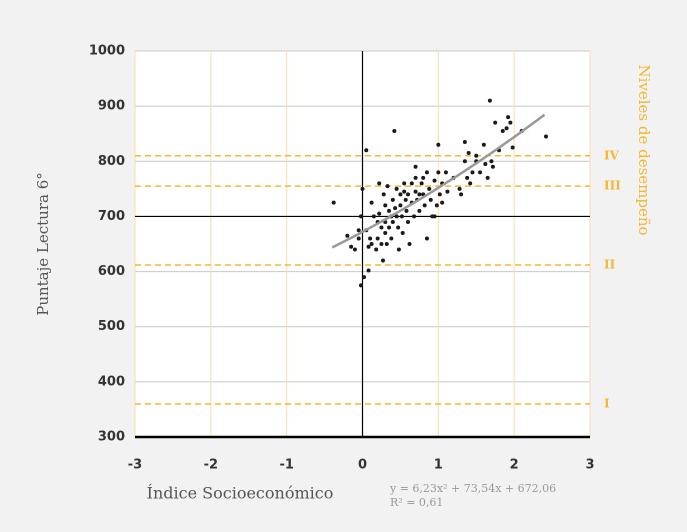 This screenshot has height=532, width=687. Describe the element at coordinates (111, 271) in the screenshot. I see `y-tick-label: 600` at that location.